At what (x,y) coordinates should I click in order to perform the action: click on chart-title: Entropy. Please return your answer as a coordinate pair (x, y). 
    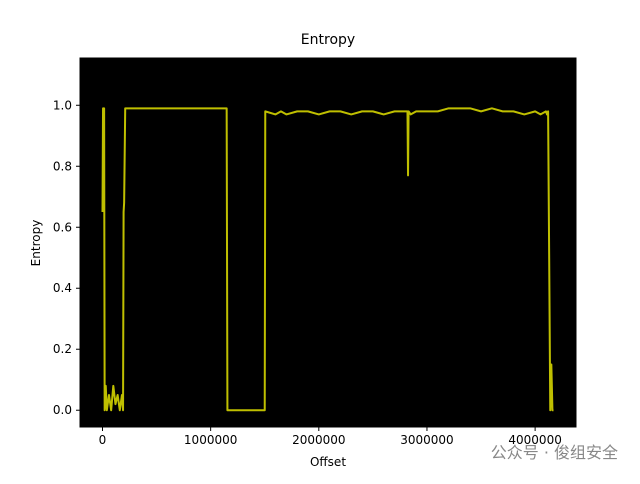
    Looking at the image, I should click on (328, 40).